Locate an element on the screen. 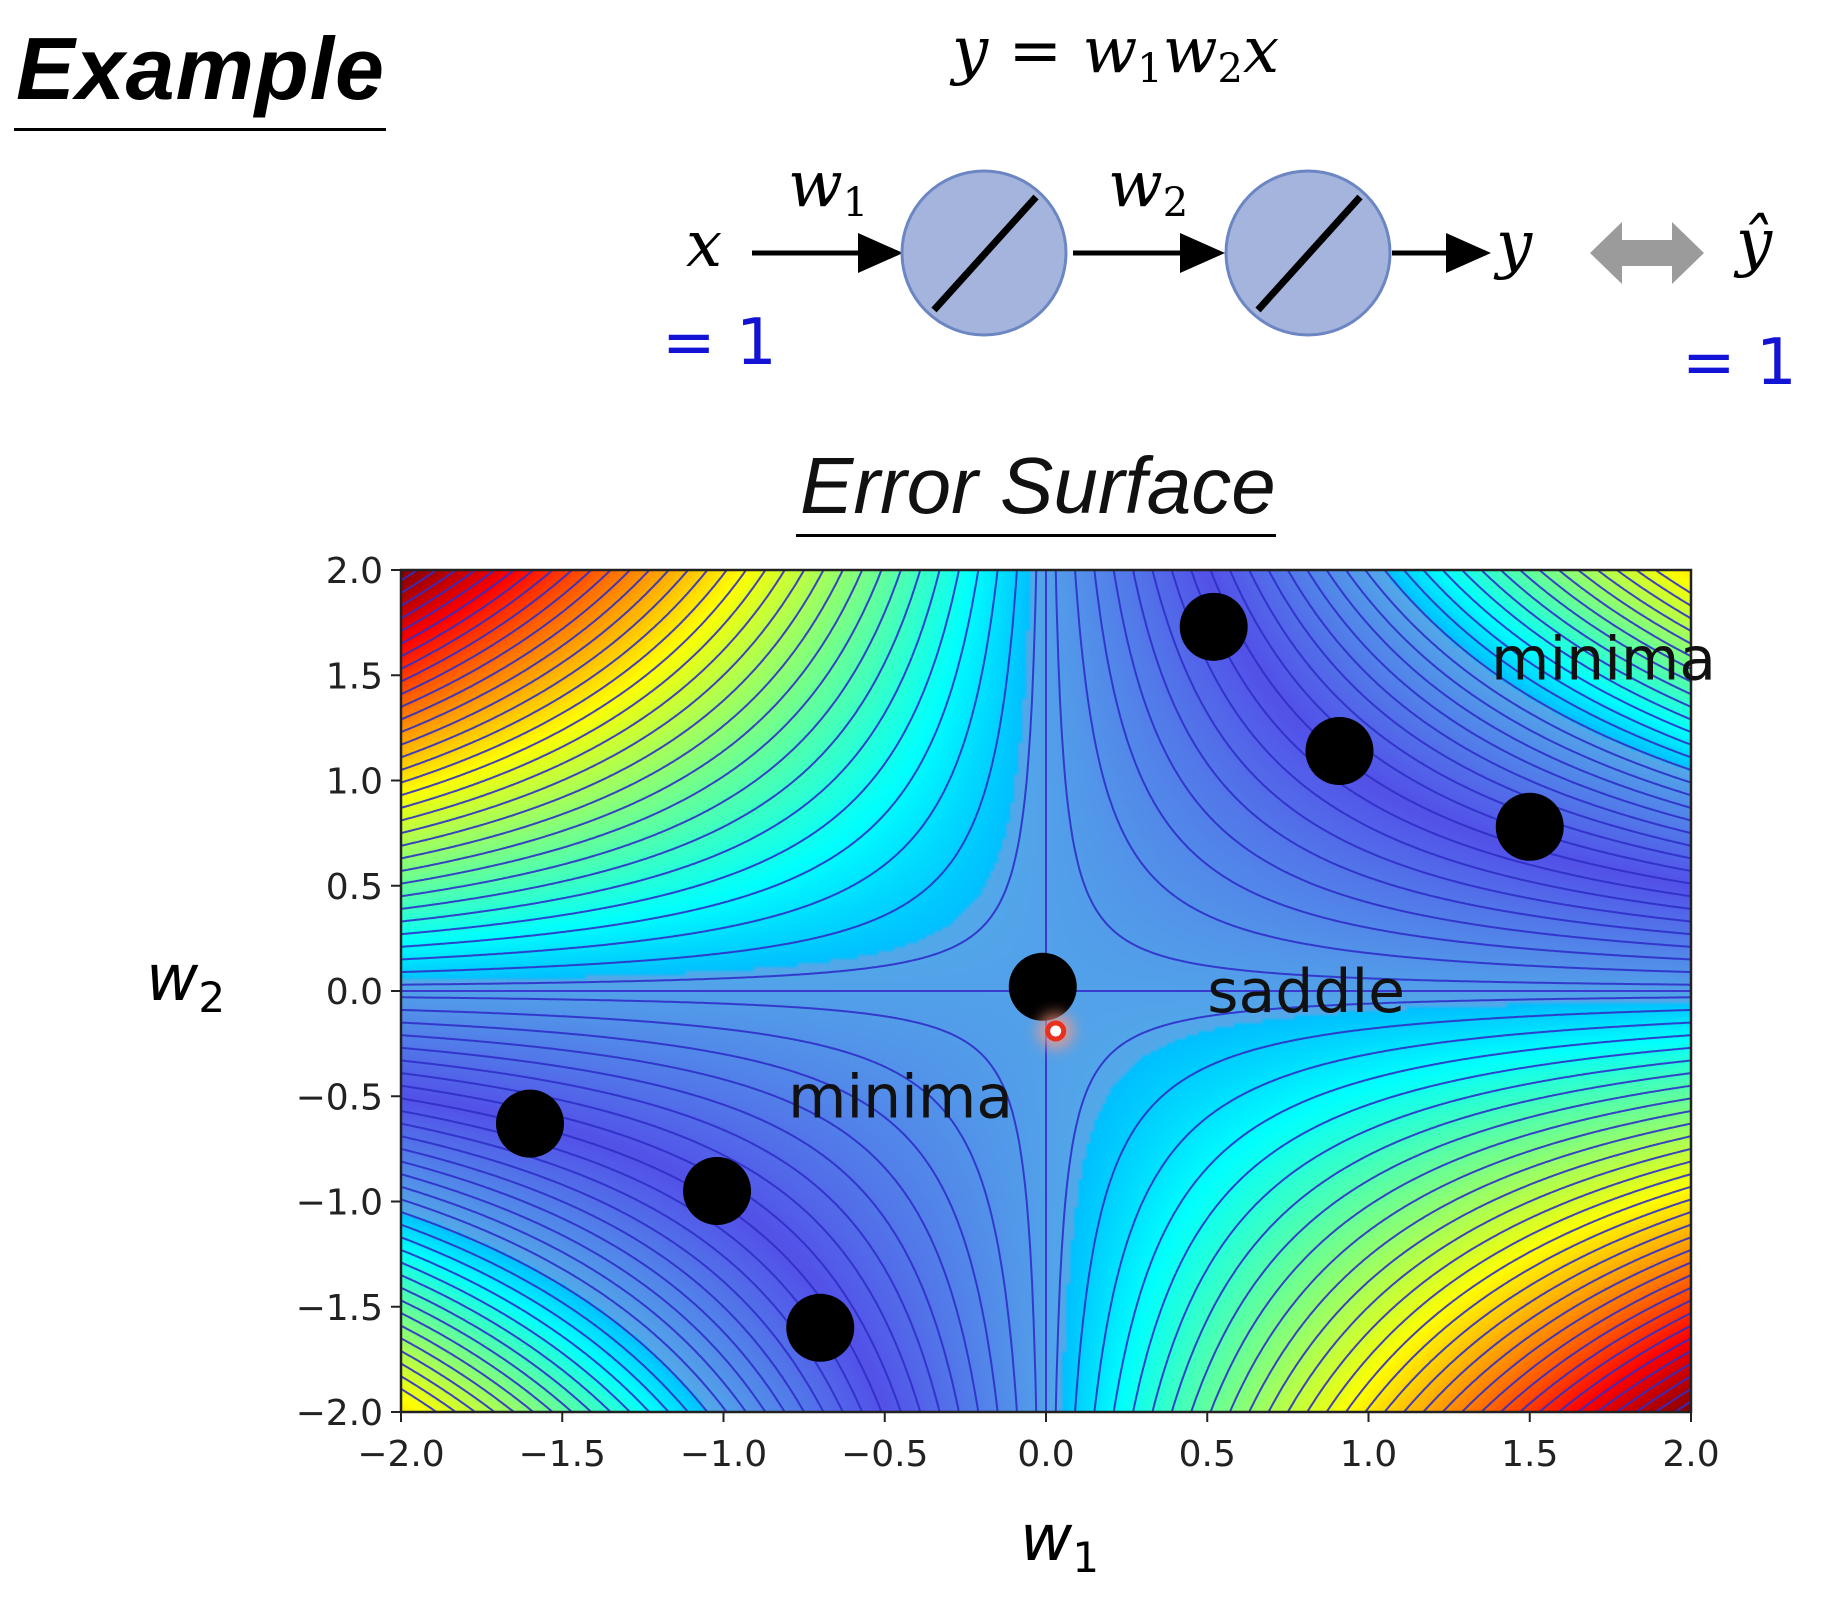 The height and width of the screenshot is (1602, 1832). heading-underline is located at coordinates (200, 129).